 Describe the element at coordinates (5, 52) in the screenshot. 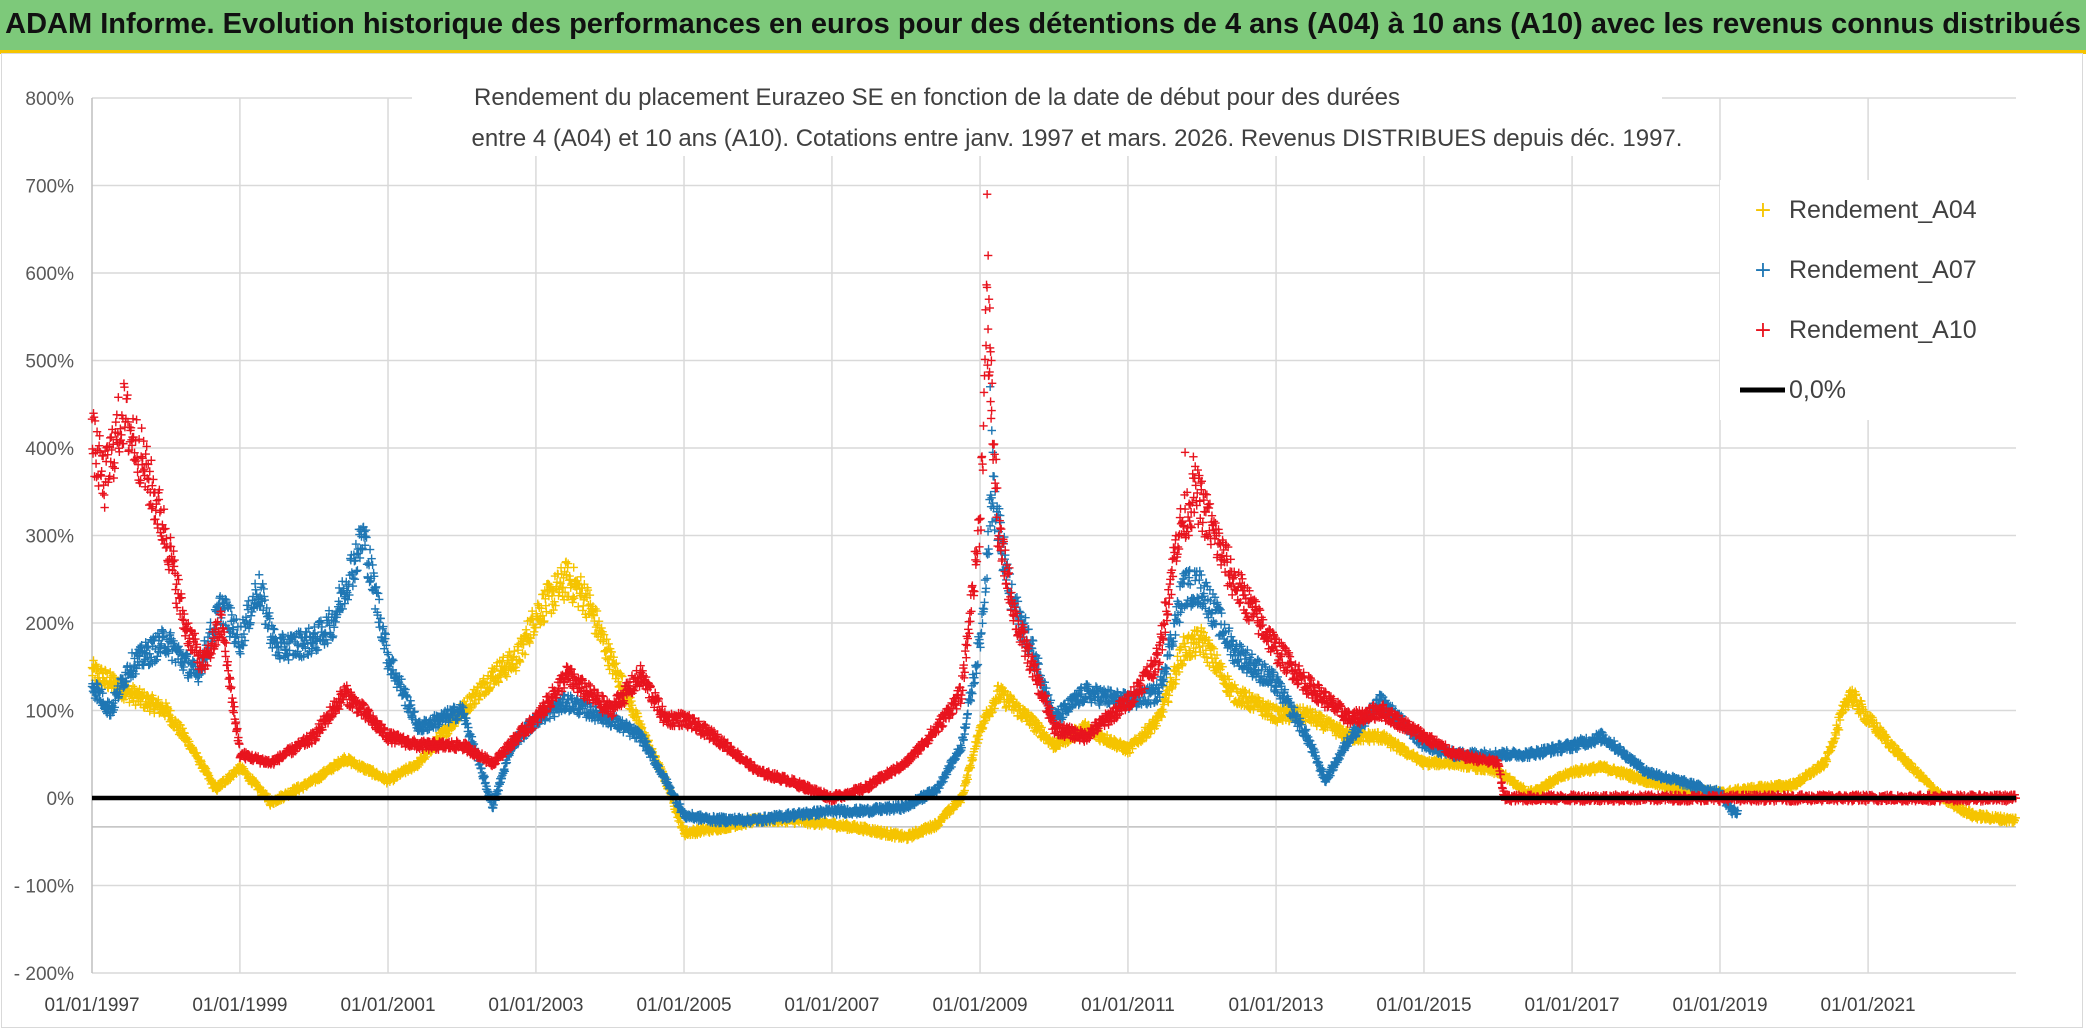

I see `corner-accent-left` at that location.